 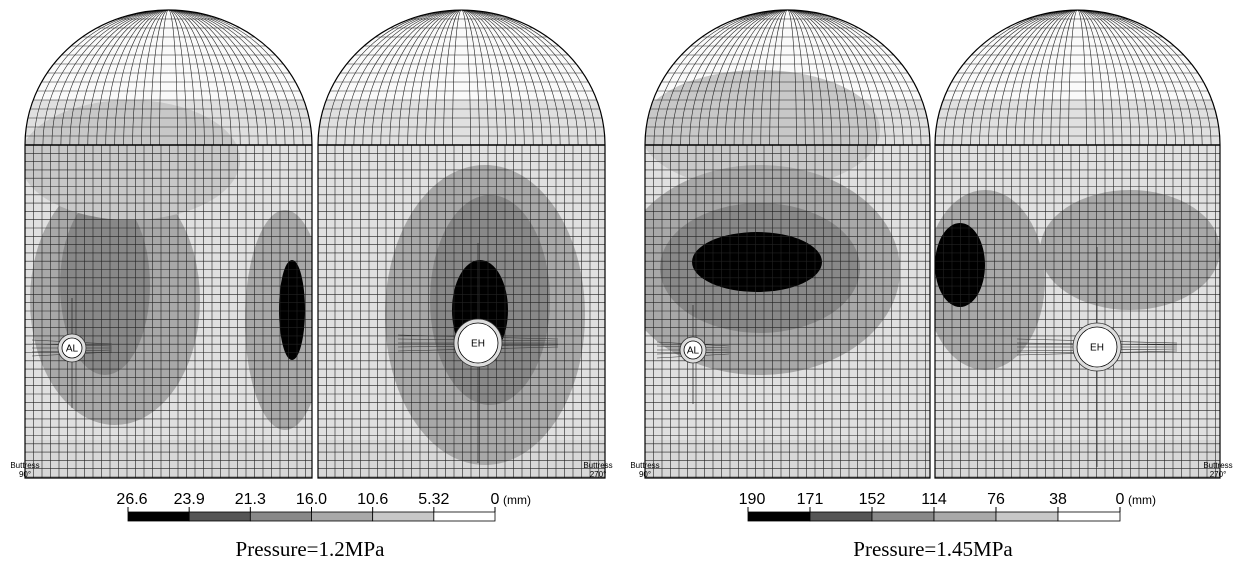 What do you see at coordinates (996, 499) in the screenshot?
I see `legend-value: 76` at bounding box center [996, 499].